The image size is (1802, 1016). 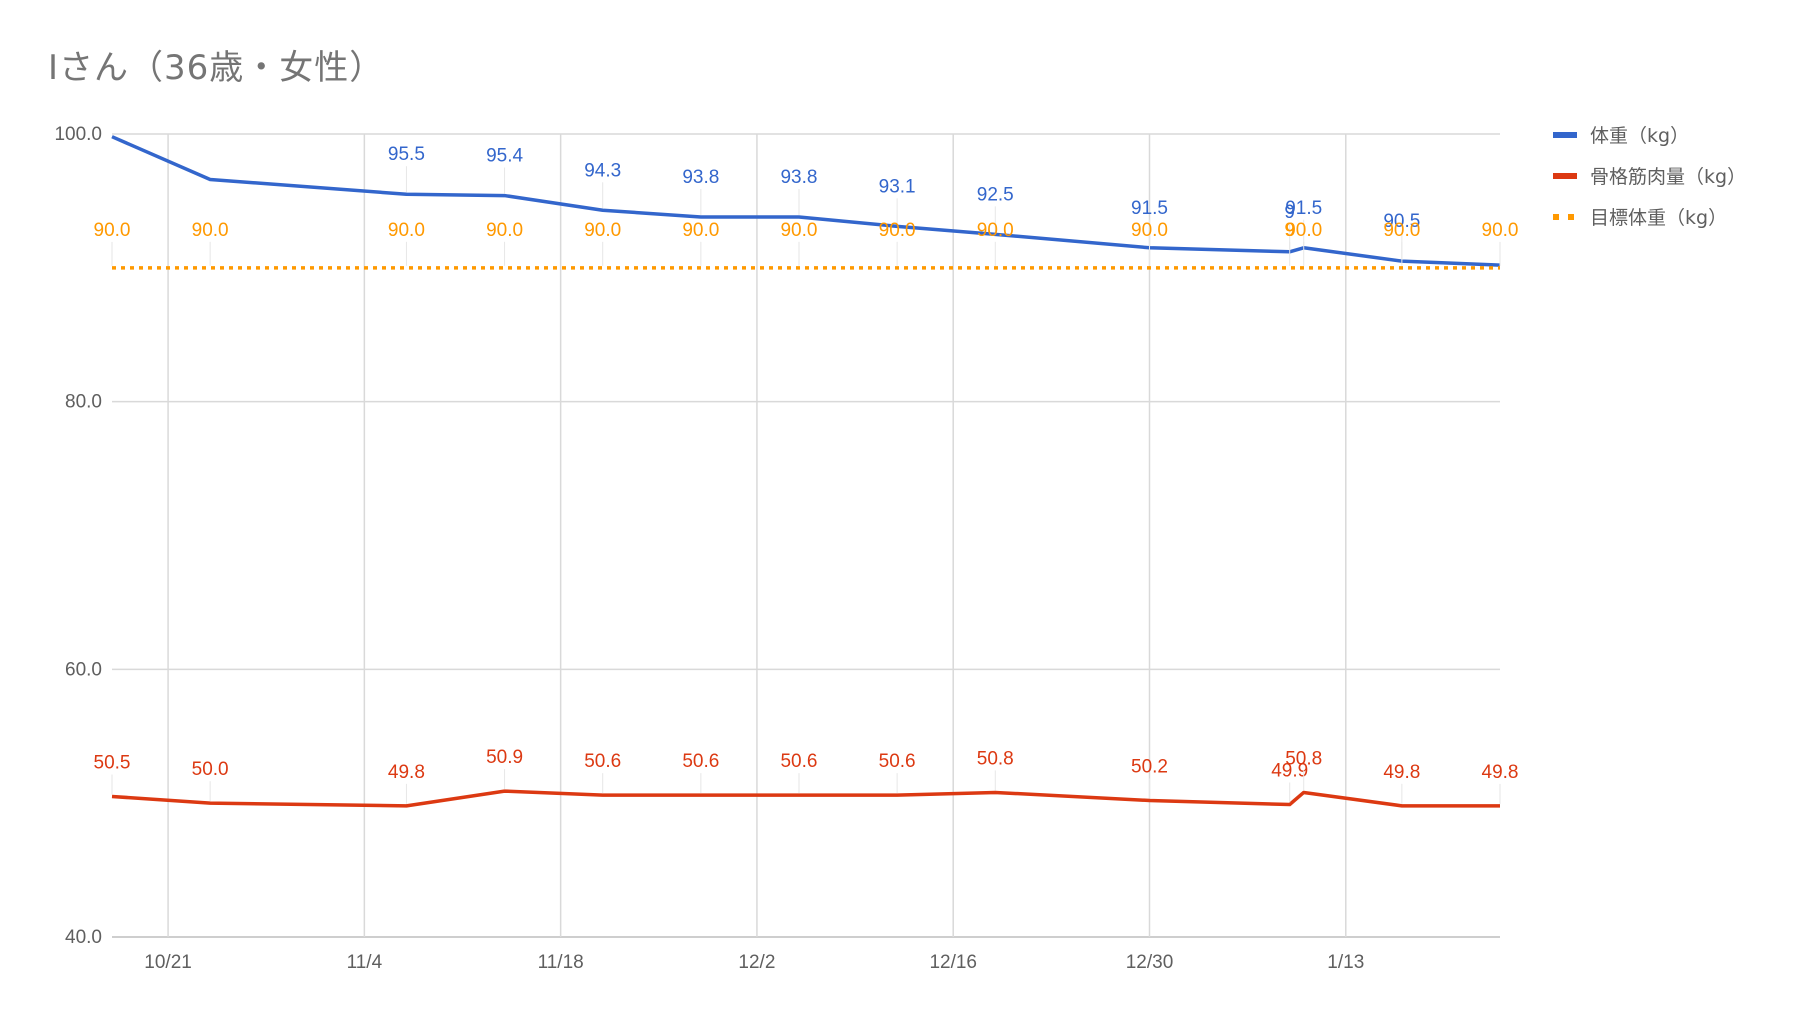 I want to click on chart-title: Iさん（36歳・女性）, so click(x=216, y=68).